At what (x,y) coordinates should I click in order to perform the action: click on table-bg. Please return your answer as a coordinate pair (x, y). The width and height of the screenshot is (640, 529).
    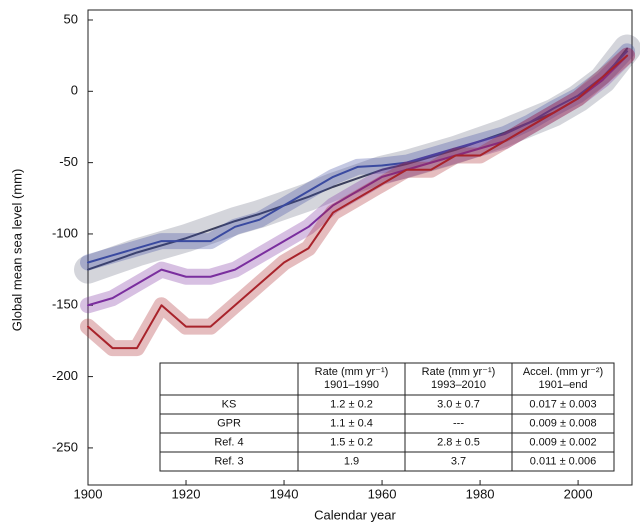
    Looking at the image, I should click on (387, 417).